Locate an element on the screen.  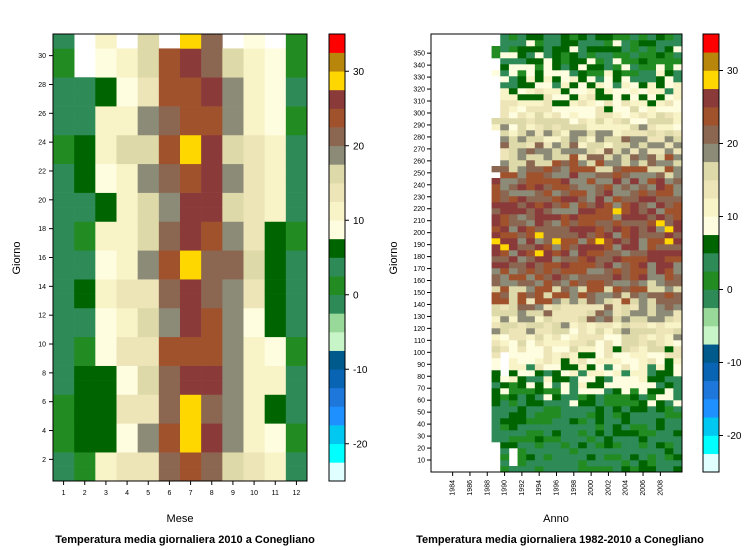
colorbar-tick-label: 20 is located at coordinates (359, 146).